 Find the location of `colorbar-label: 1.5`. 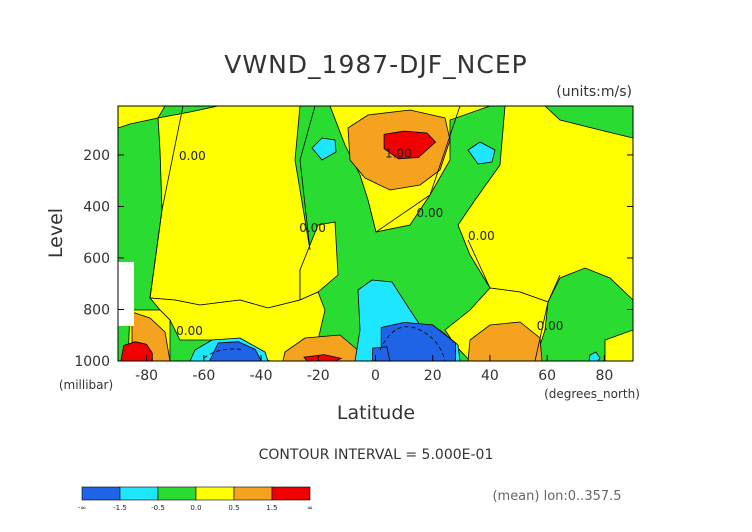

colorbar-label: 1.5 is located at coordinates (271, 508).